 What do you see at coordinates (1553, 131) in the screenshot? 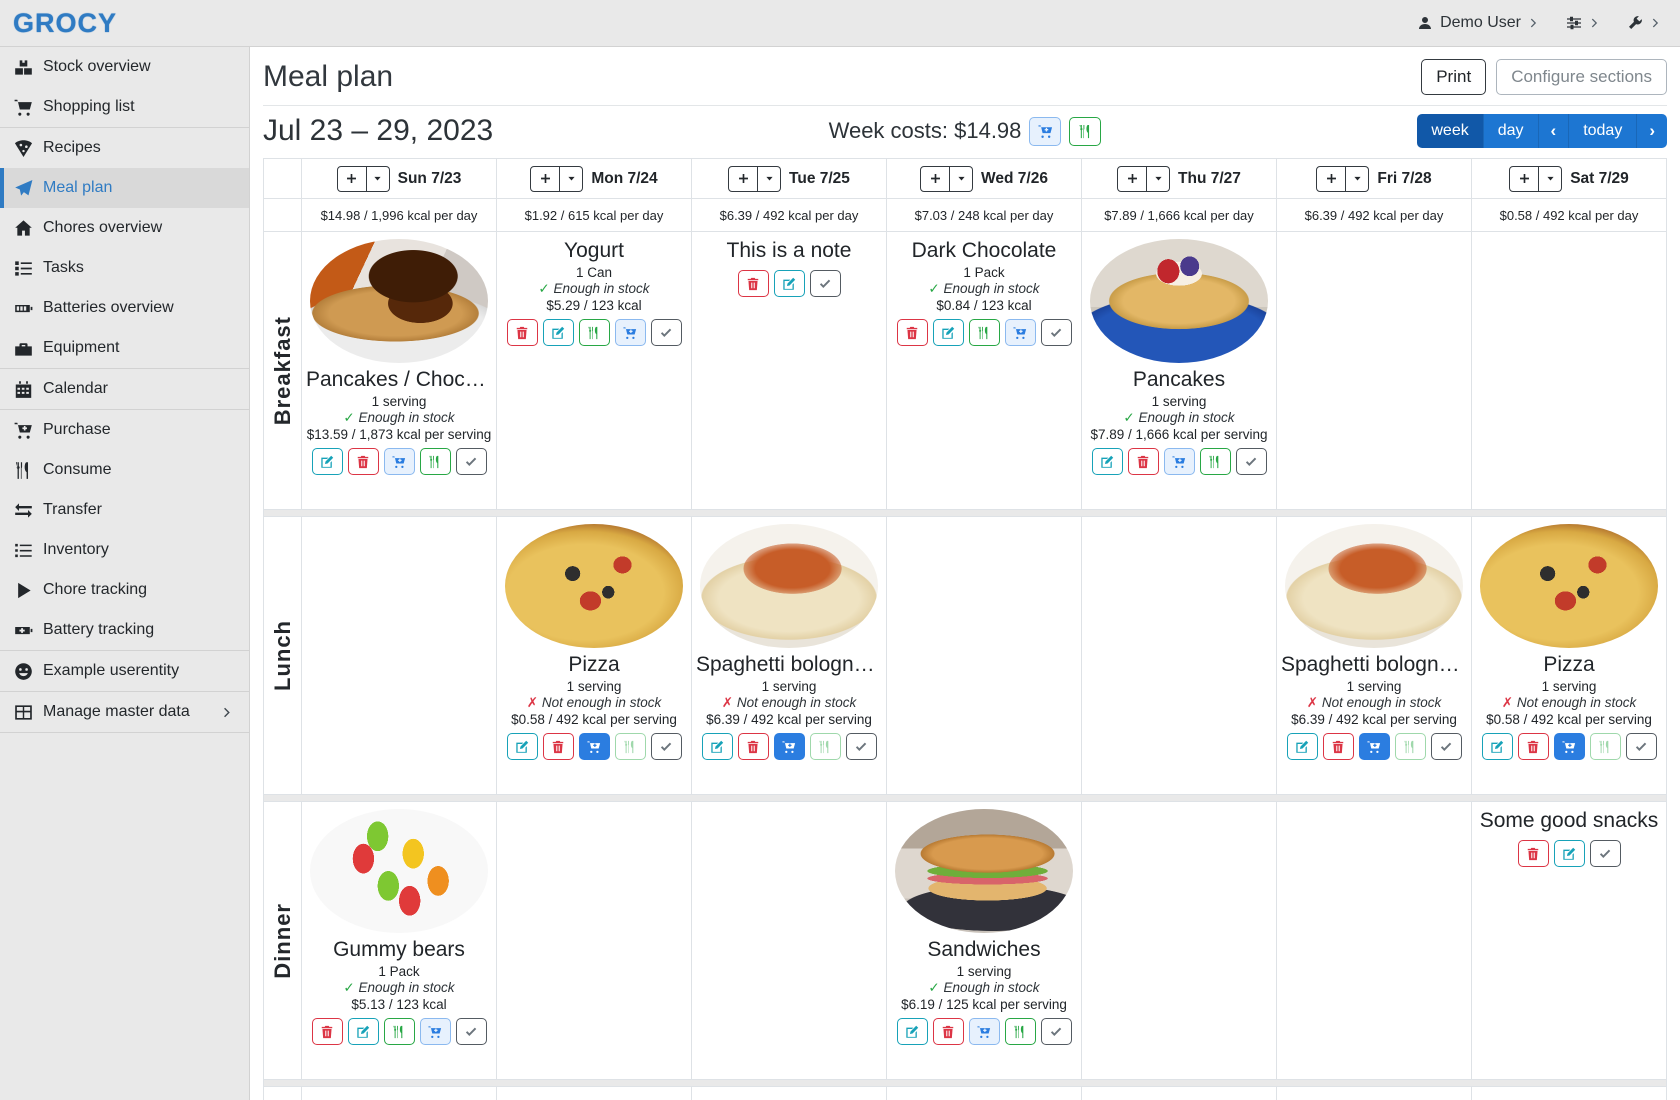
I see `prev-week-button: ‹` at bounding box center [1553, 131].